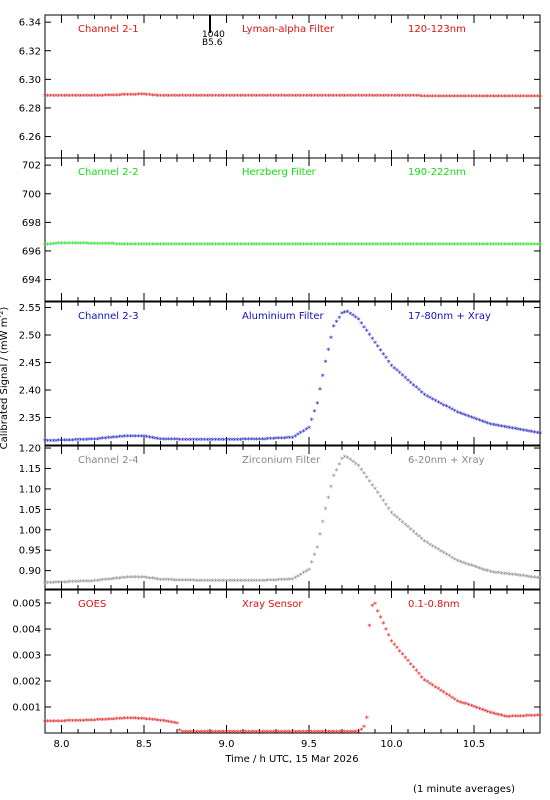  I want to click on panel-4-y-tick-label: 0.95, so click(30, 551).